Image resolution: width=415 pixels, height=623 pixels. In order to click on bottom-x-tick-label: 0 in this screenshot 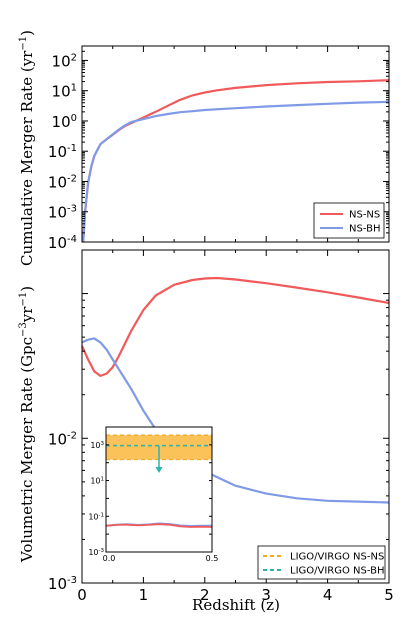, I will do `click(82, 595)`.